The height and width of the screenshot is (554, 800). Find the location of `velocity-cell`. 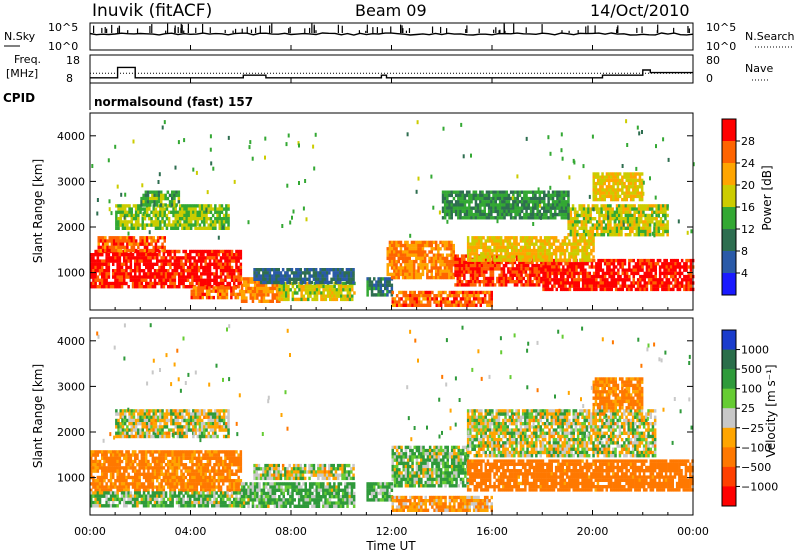

velocity-cell is located at coordinates (98, 465).